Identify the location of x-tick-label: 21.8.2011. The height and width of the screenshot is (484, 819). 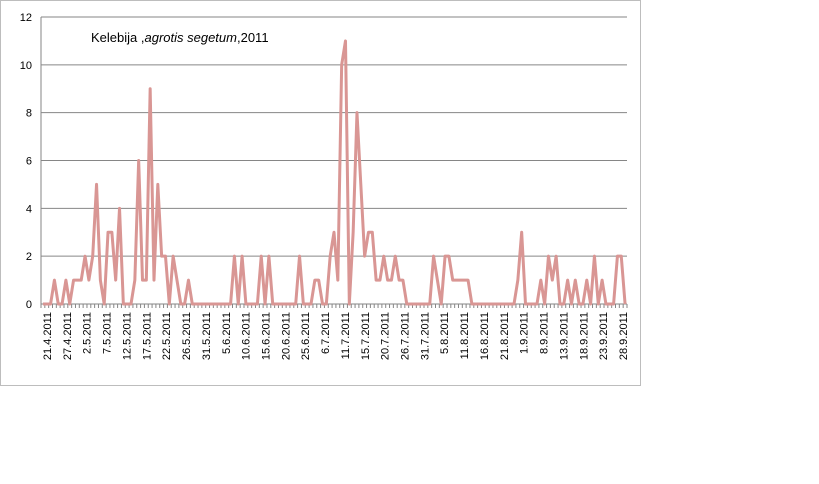
(505, 336).